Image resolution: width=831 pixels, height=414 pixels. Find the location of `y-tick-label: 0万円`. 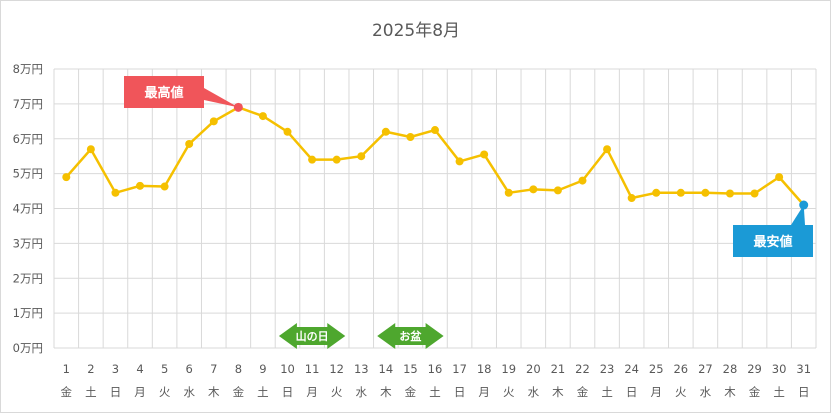

y-tick-label: 0万円 is located at coordinates (28, 348).